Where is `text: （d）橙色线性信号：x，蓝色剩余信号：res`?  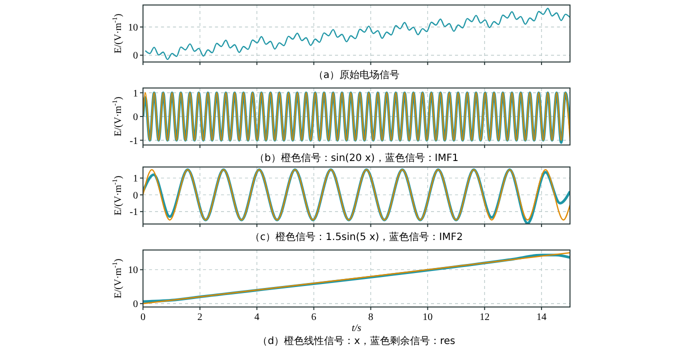 text: （d）橙色线性信号：x，蓝色剩余信号：res is located at coordinates (357, 340).